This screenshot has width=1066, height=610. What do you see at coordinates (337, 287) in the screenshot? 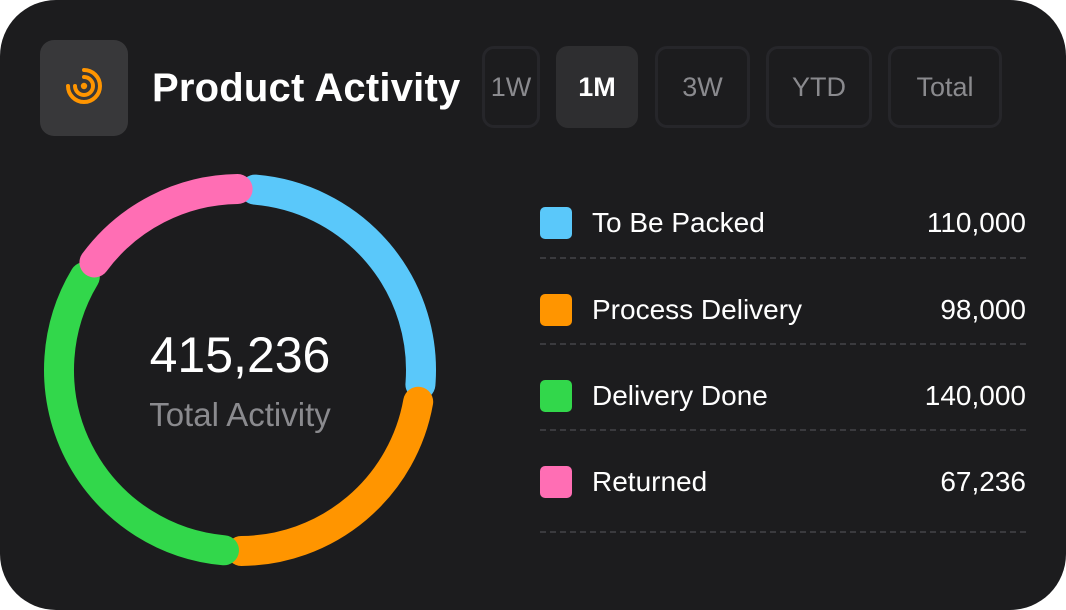
I see `donut-segment-to-be-packed` at bounding box center [337, 287].